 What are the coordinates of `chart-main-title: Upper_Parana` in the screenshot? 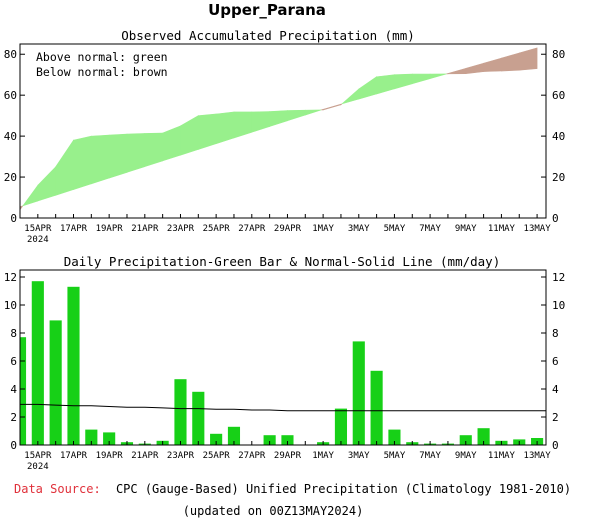 It's located at (267, 10).